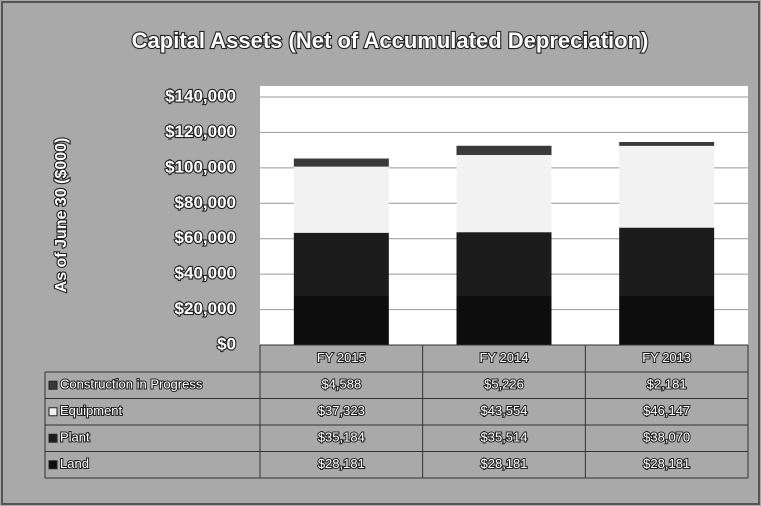 The width and height of the screenshot is (761, 506). I want to click on table-value: $35,184, so click(341, 437).